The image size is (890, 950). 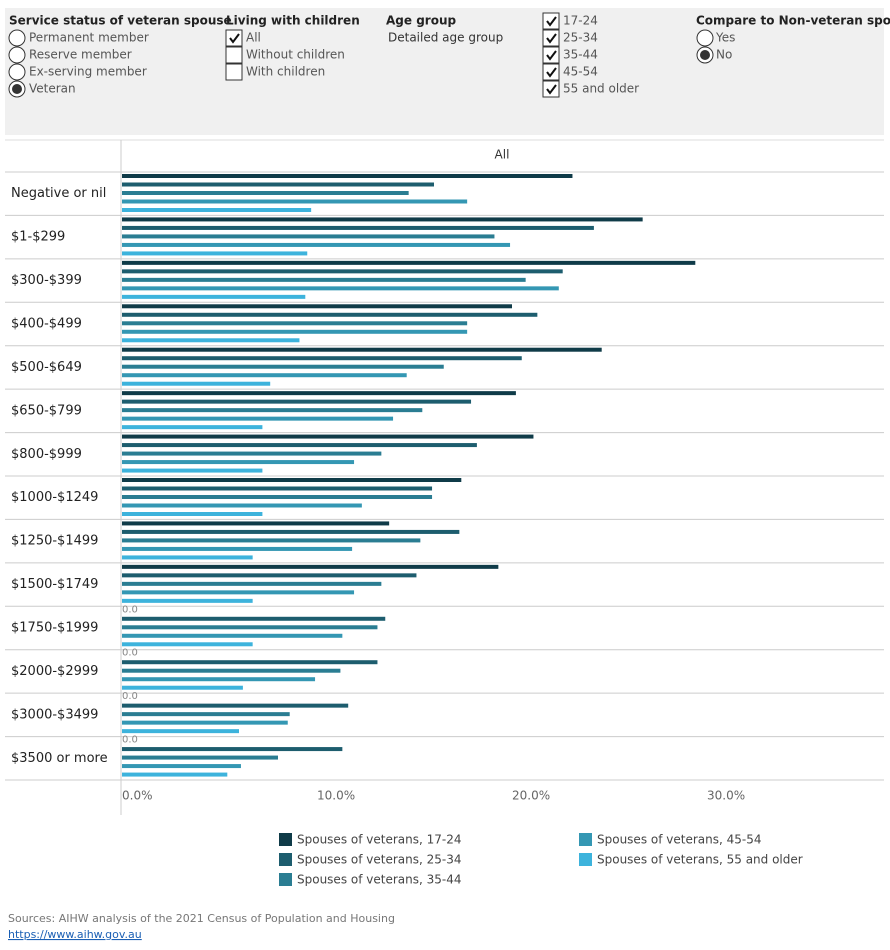 I want to click on x-tick-label: 0.0%, so click(x=137, y=796).